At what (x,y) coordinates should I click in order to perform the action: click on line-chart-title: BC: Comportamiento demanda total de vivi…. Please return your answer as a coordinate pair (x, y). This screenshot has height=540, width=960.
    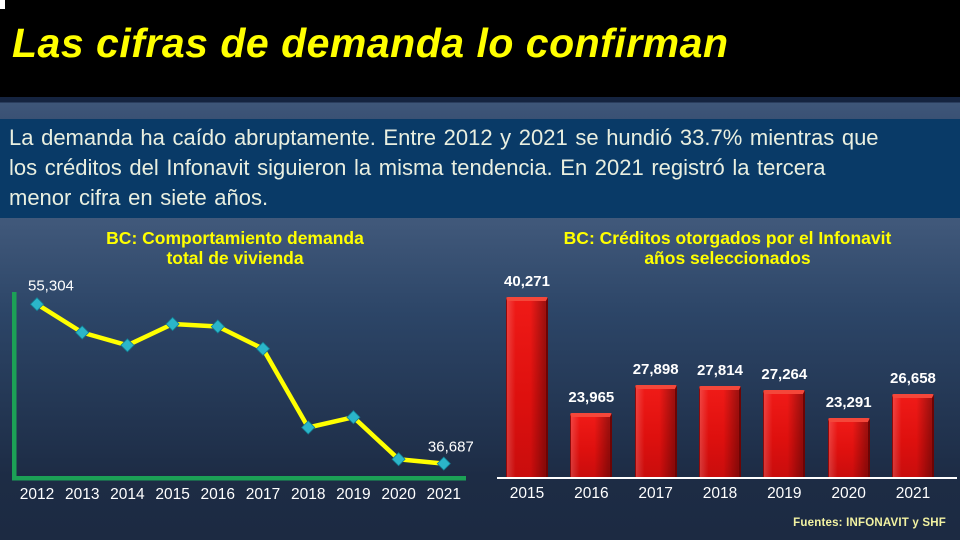
    Looking at the image, I should click on (235, 248).